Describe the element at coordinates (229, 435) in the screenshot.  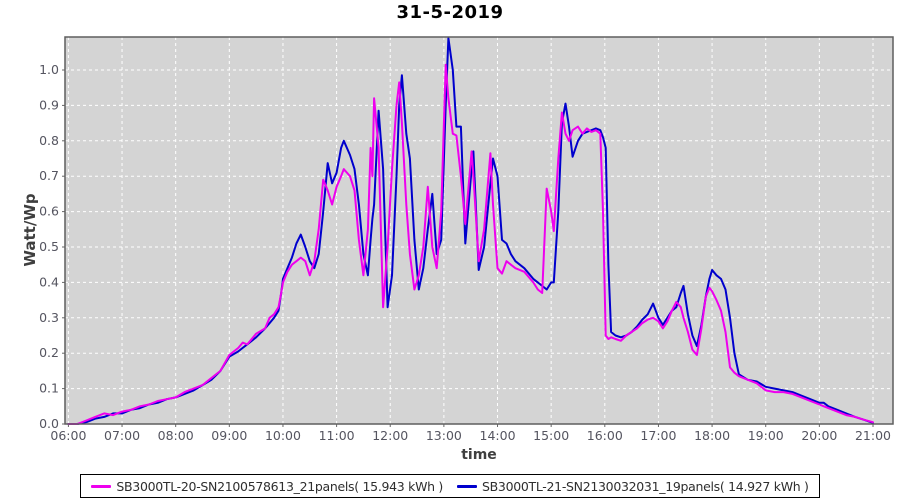
I see `x-tick-label: 09:00` at that location.